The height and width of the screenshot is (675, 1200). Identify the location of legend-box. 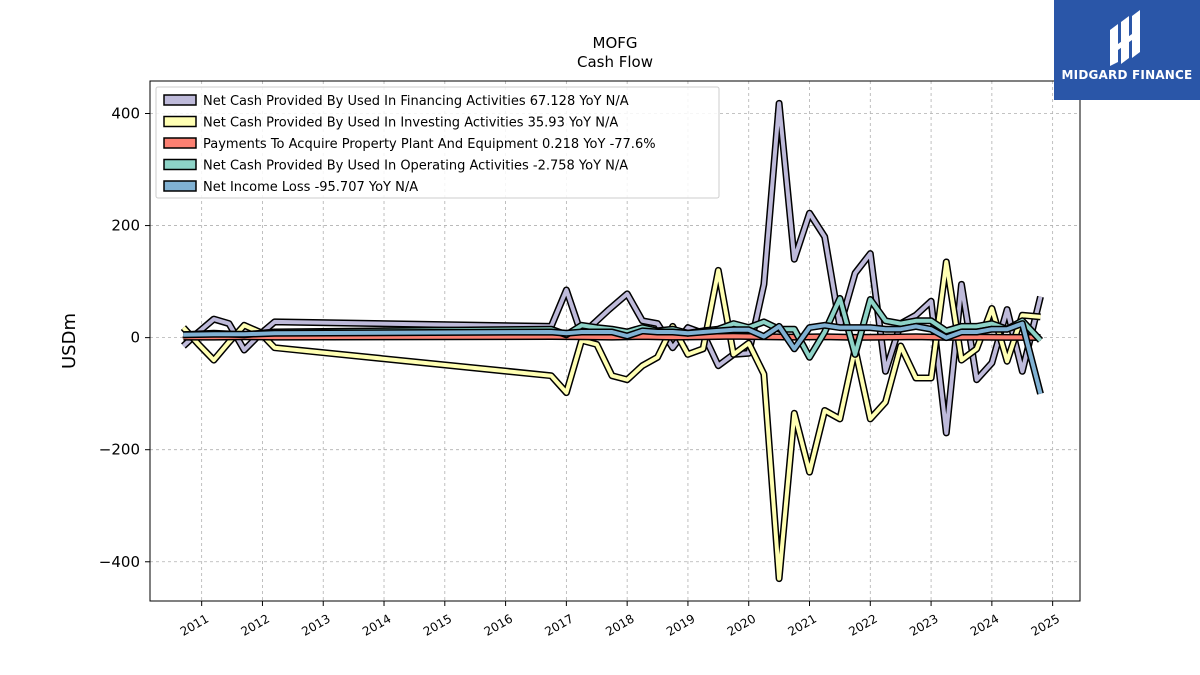
(437, 142).